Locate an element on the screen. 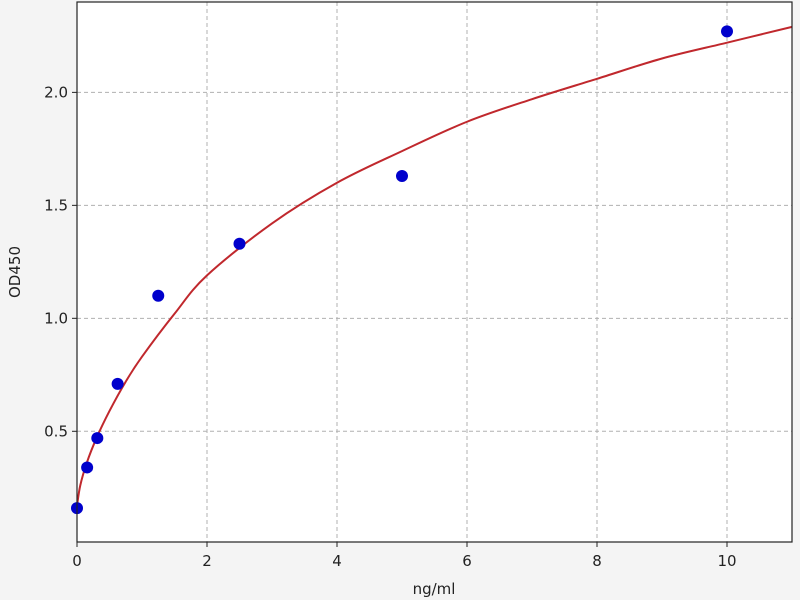  x-tick-label: 0 is located at coordinates (77, 561).